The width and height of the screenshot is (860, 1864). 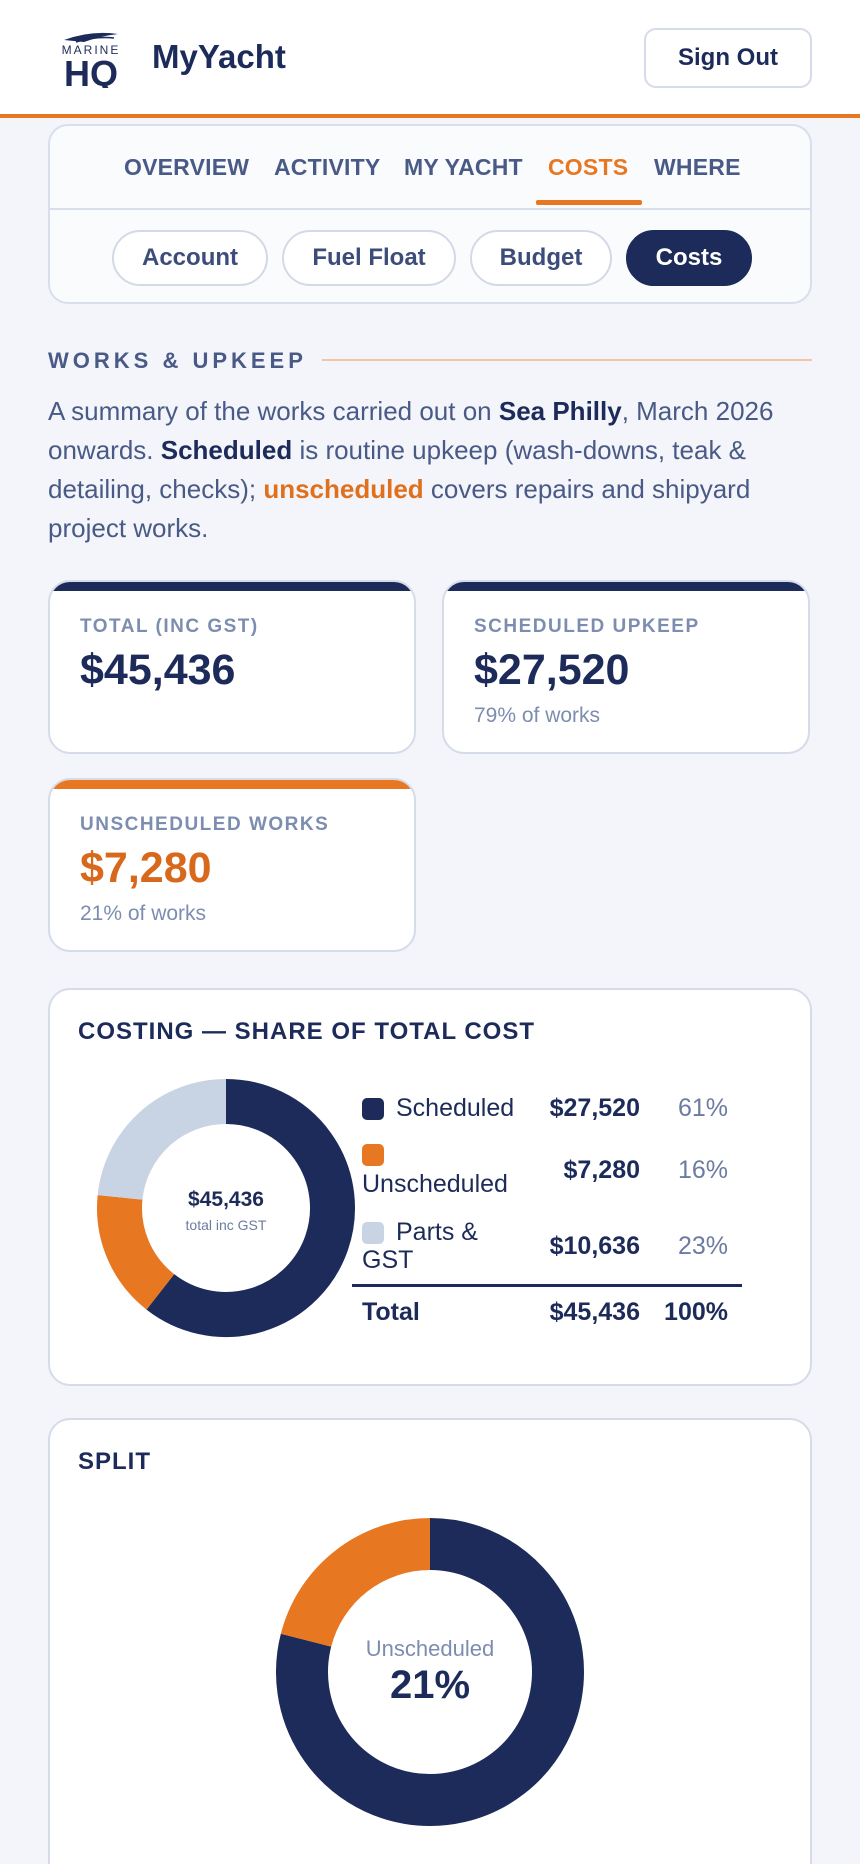 What do you see at coordinates (702, 1108) in the screenshot?
I see `legend-percent: 61%` at bounding box center [702, 1108].